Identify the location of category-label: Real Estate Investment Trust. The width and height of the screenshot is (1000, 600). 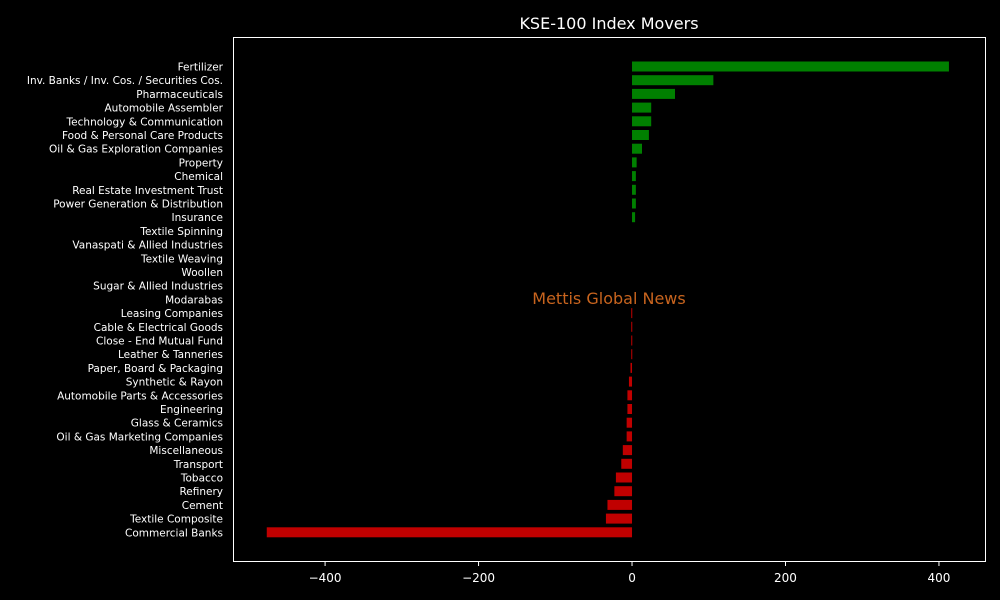
(147, 191).